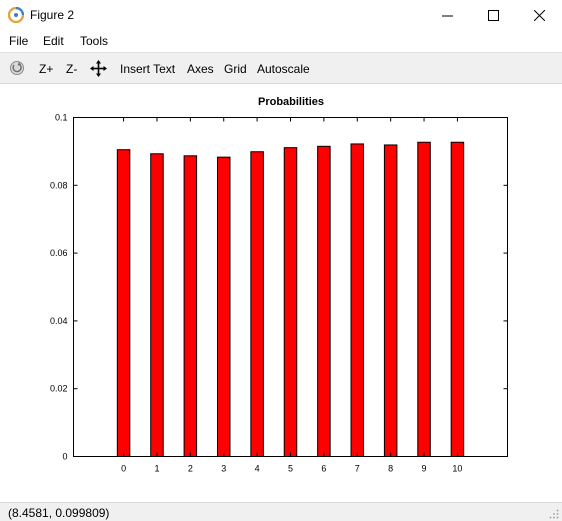 Image resolution: width=562 pixels, height=521 pixels. I want to click on x-tick-label: 2, so click(190, 469).